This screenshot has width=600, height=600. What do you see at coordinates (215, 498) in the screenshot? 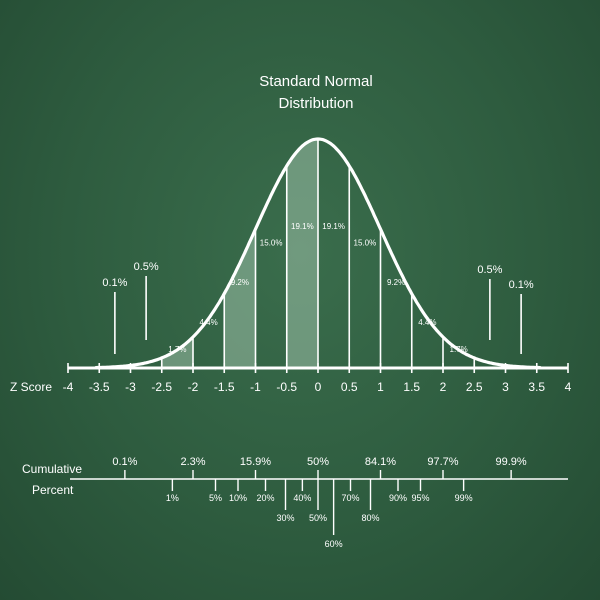
I see `cumulative-minor-label-1: 5%` at bounding box center [215, 498].